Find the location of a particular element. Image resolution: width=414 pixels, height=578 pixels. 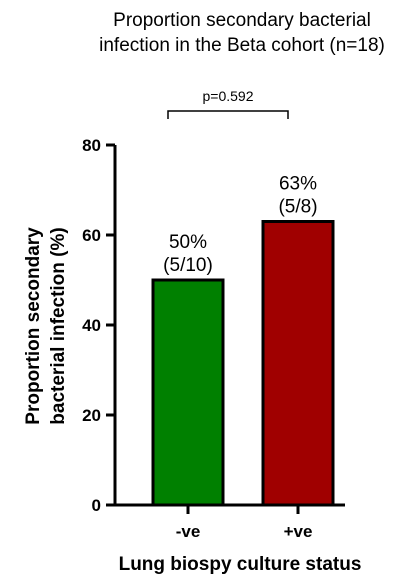

x-axis-title: Lung biospy culture status is located at coordinates (240, 564).